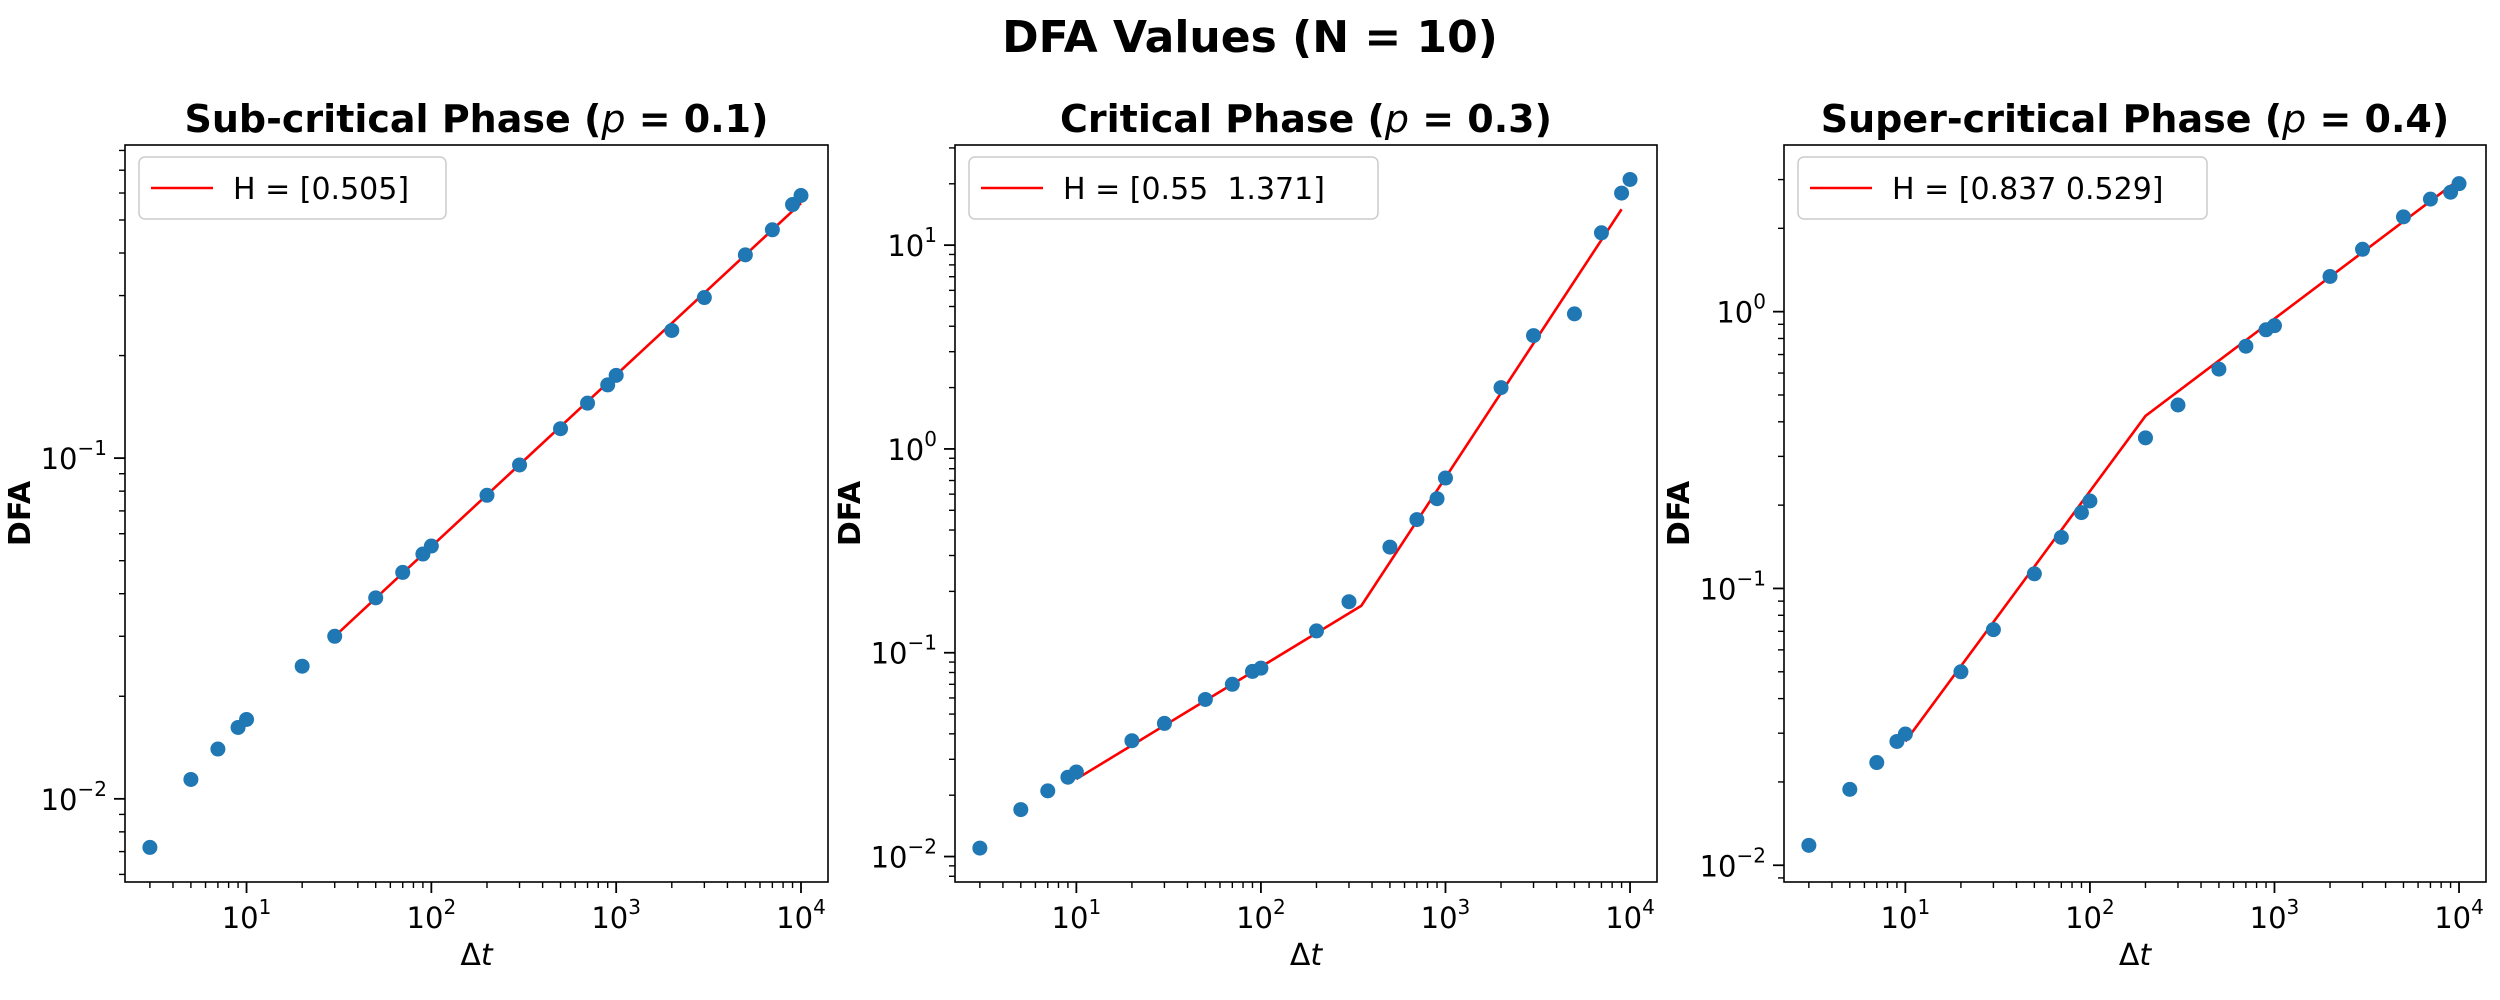 Image resolution: width=2500 pixels, height=1000 pixels. Describe the element at coordinates (321, 189) in the screenshot. I see `legend-label: H = [0.505]` at that location.